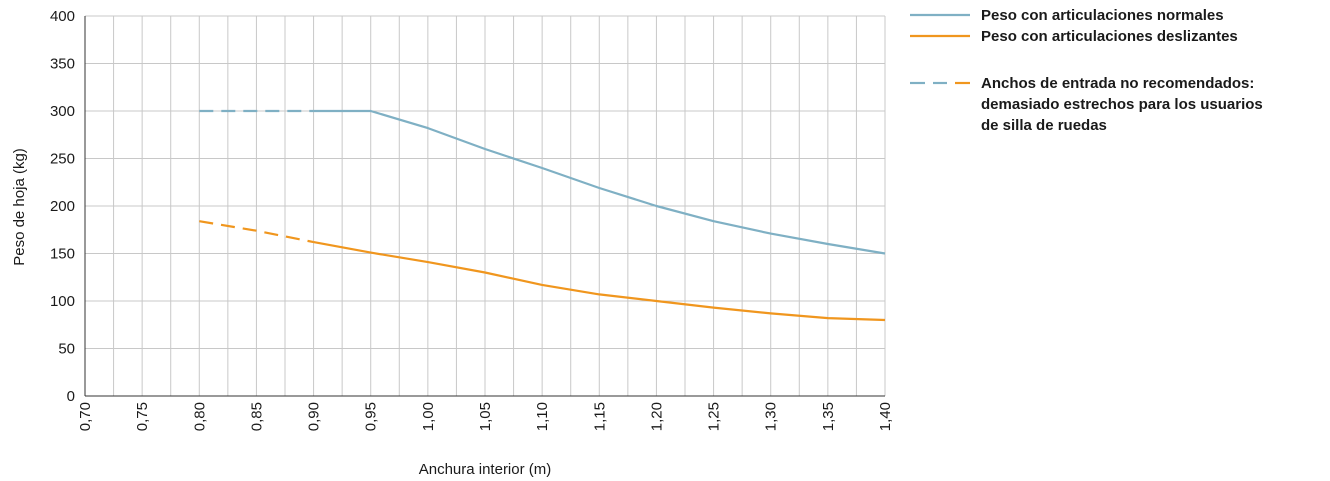 The width and height of the screenshot is (1330, 481). Describe the element at coordinates (62, 301) in the screenshot. I see `y-tick-label: 100` at that location.